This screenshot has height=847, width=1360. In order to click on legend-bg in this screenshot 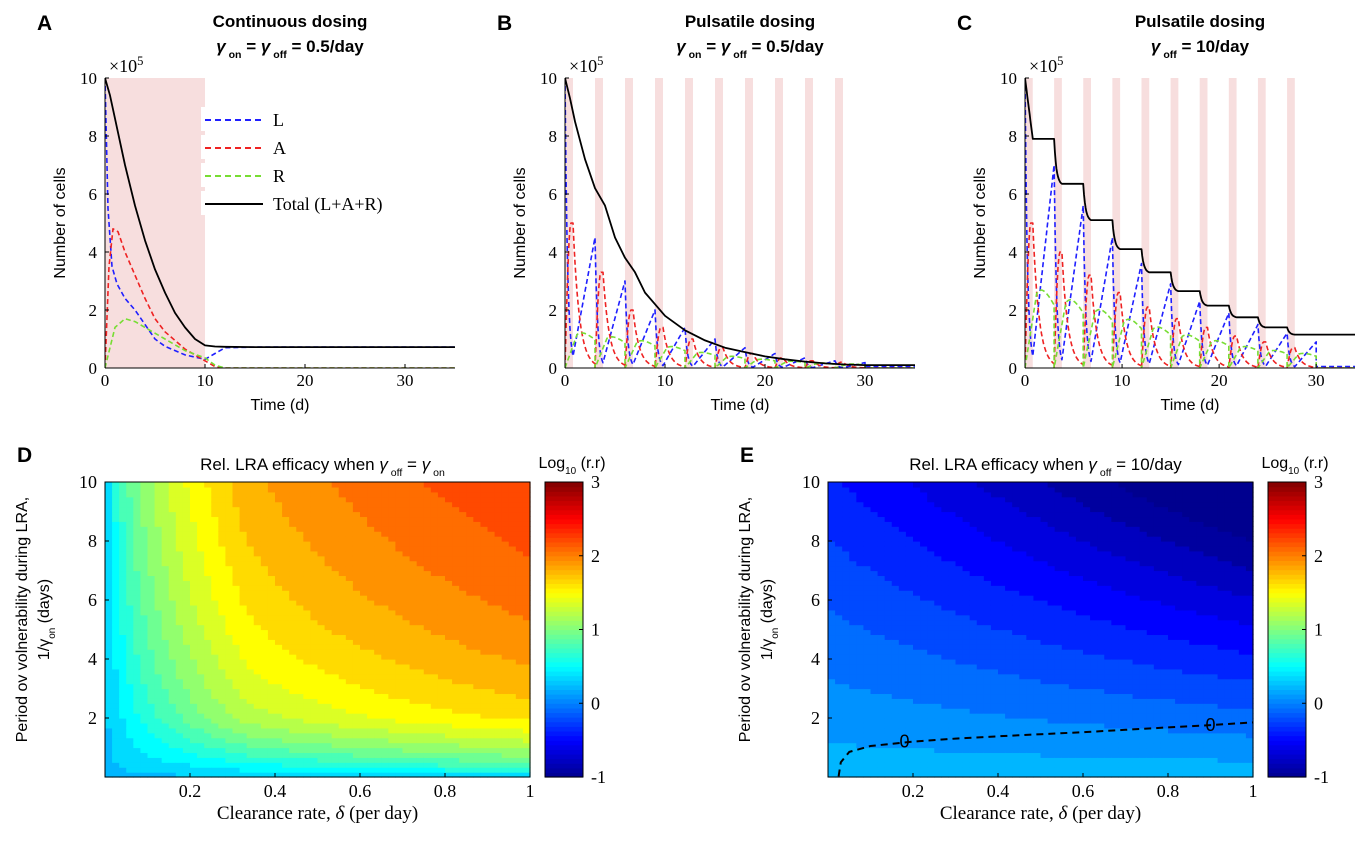, I will do `click(313, 119)`.